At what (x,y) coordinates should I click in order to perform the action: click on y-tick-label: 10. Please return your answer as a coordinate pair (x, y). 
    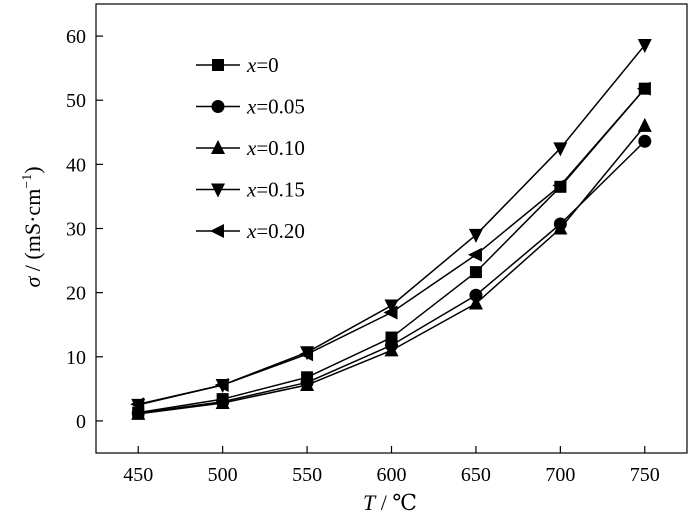
    Looking at the image, I should click on (76, 358).